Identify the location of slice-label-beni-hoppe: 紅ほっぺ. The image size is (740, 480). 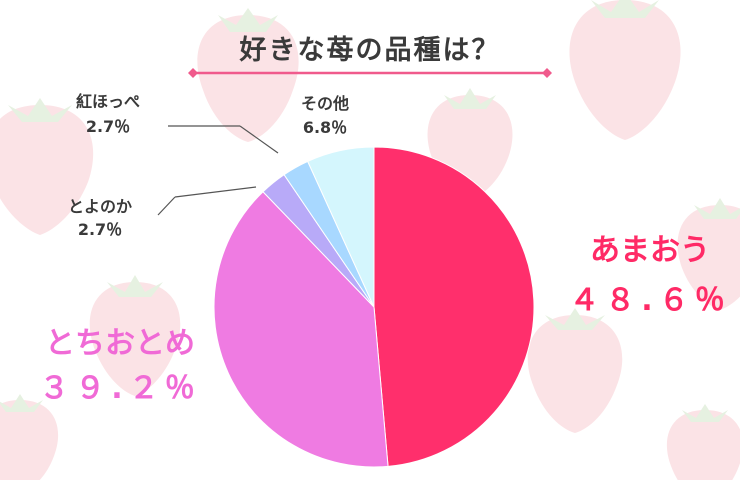
(107, 101).